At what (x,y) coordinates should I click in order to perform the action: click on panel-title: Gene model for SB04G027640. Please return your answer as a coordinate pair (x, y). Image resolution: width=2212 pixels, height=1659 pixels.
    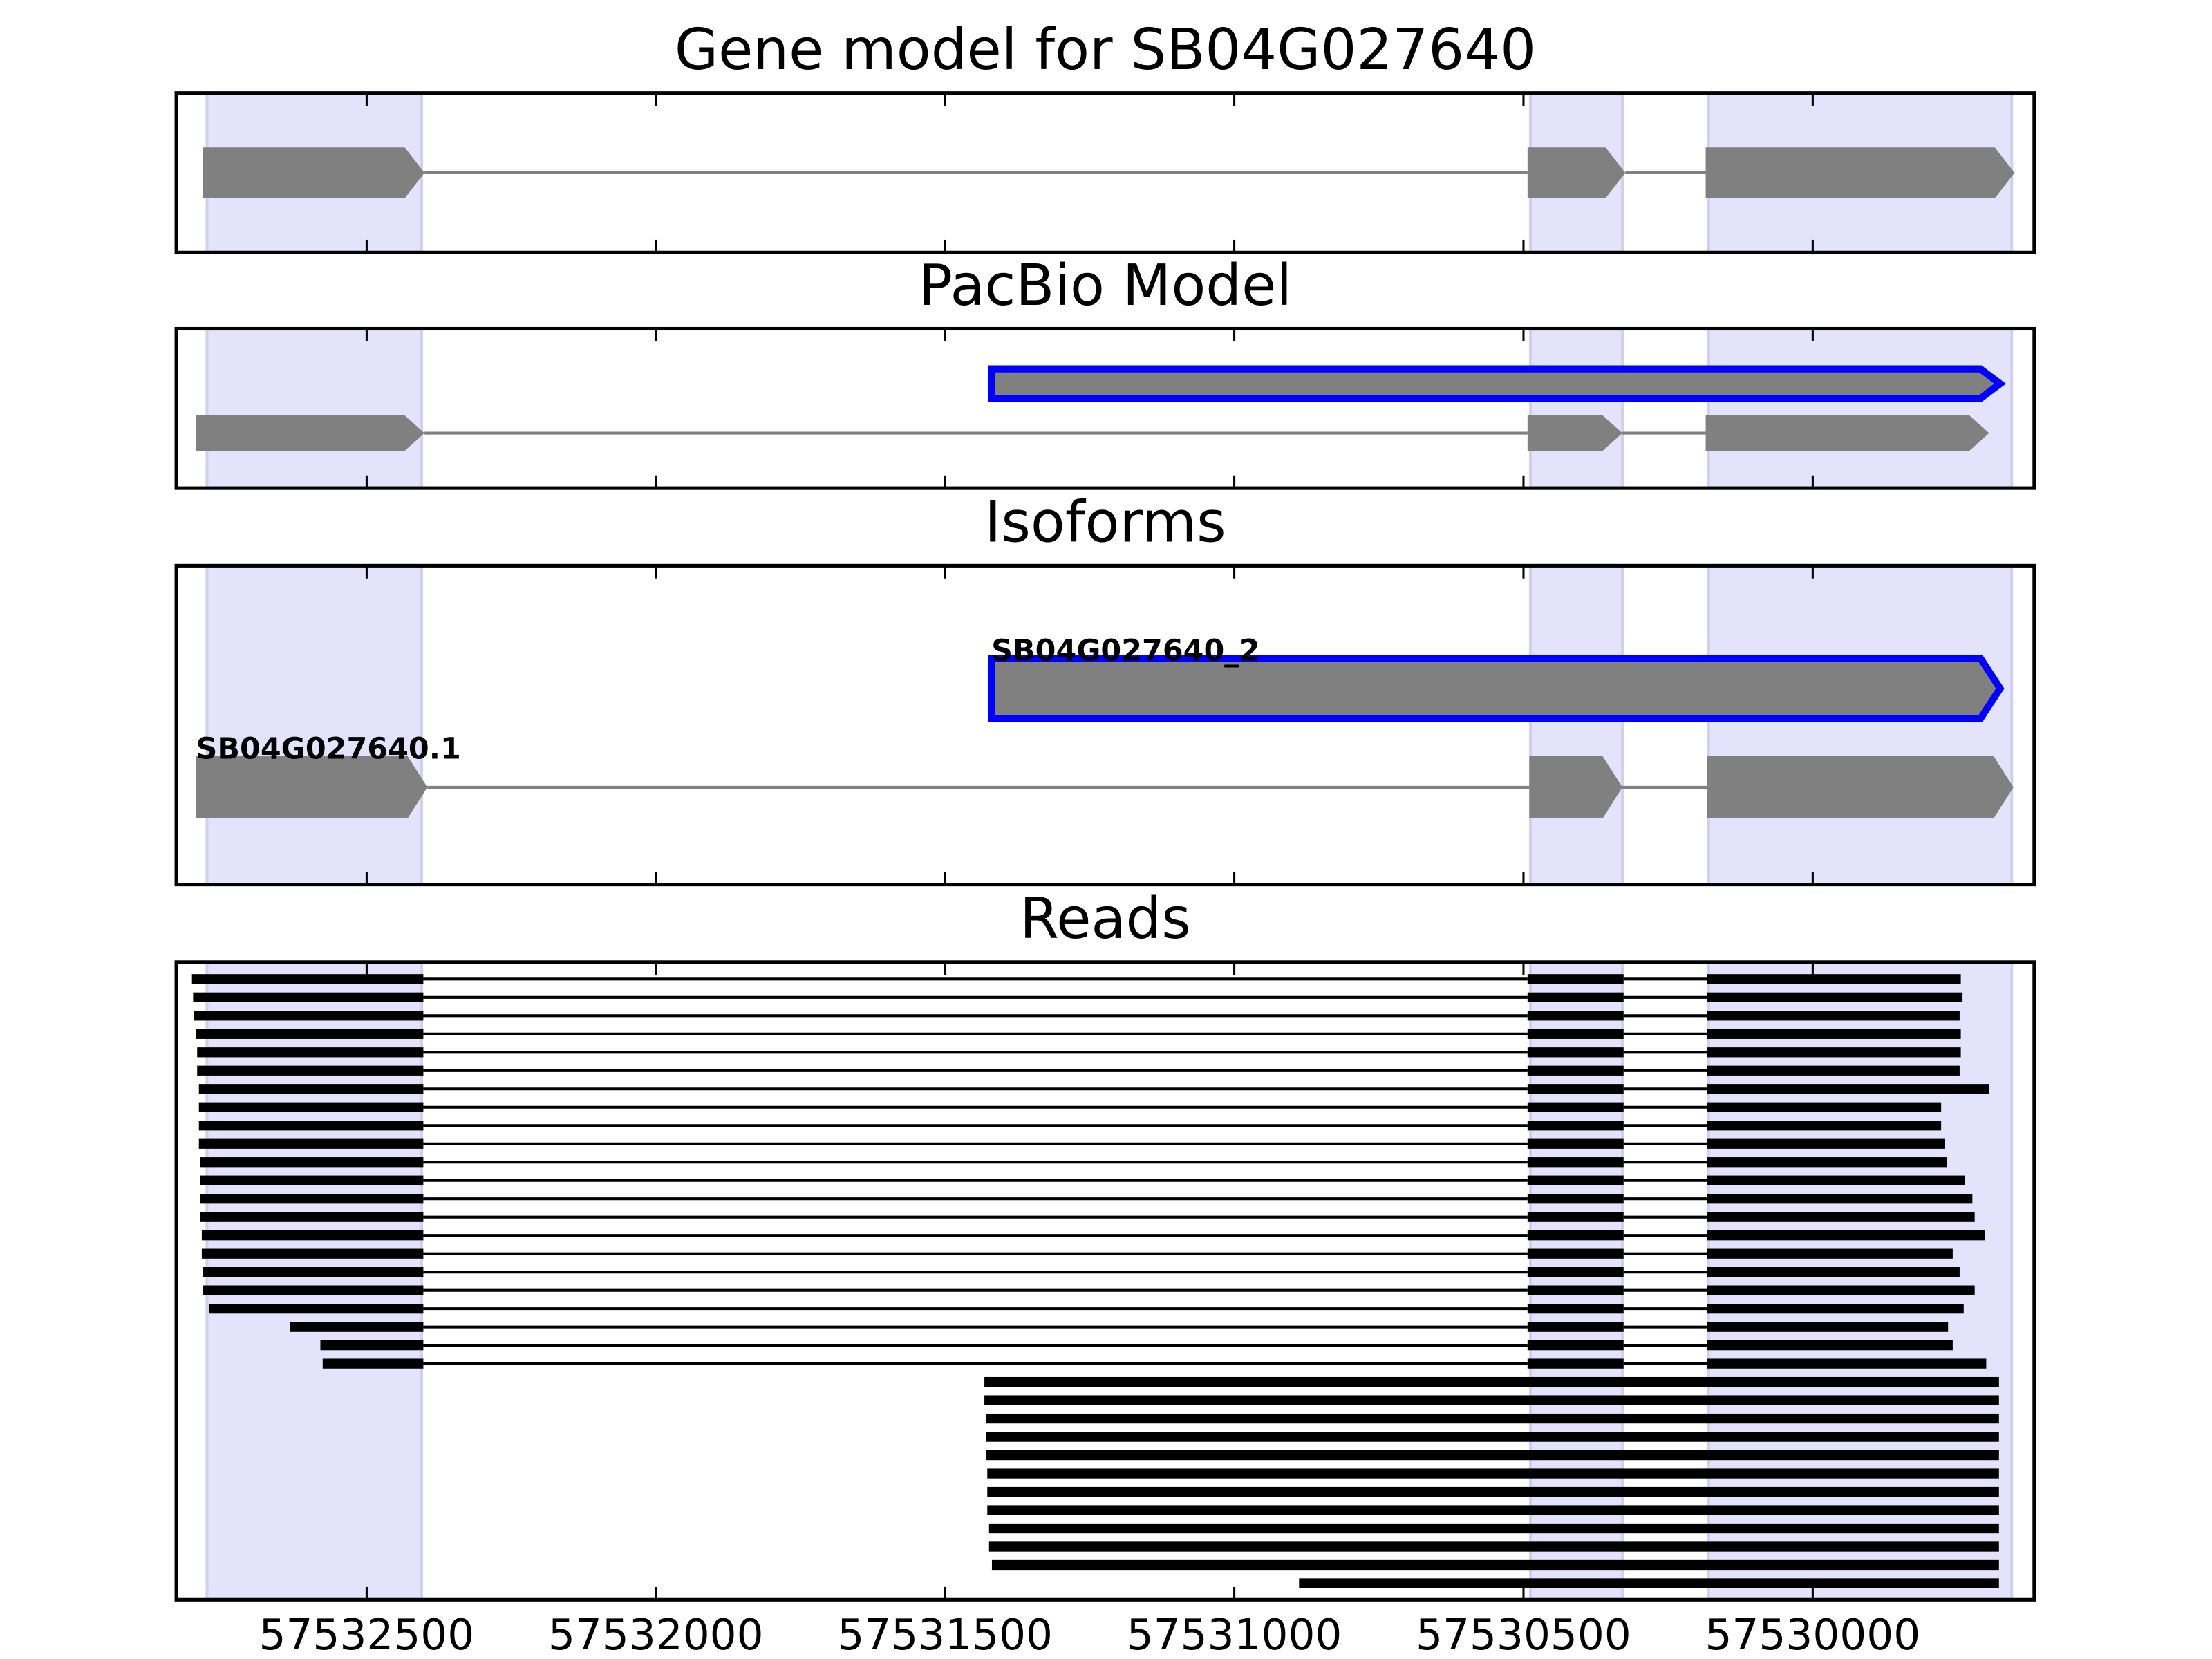
    Looking at the image, I should click on (1105, 50).